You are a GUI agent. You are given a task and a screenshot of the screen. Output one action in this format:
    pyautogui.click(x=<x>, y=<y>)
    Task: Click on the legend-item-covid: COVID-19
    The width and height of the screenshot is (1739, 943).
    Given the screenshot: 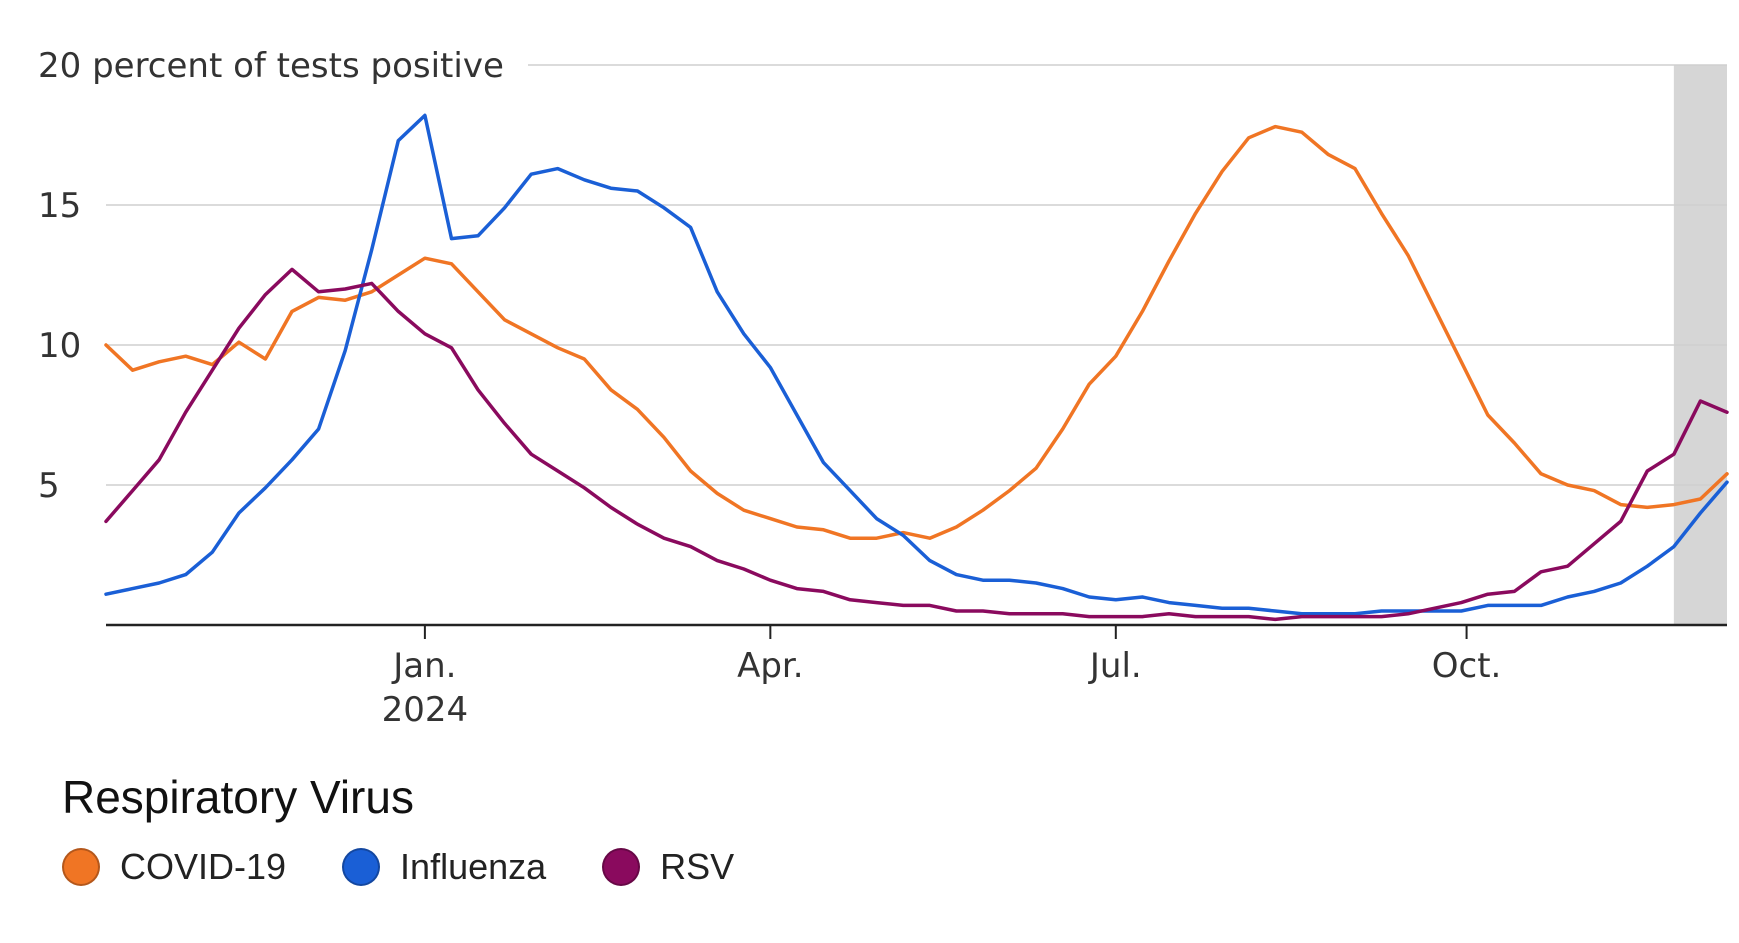 What is the action you would take?
    pyautogui.click(x=174, y=867)
    